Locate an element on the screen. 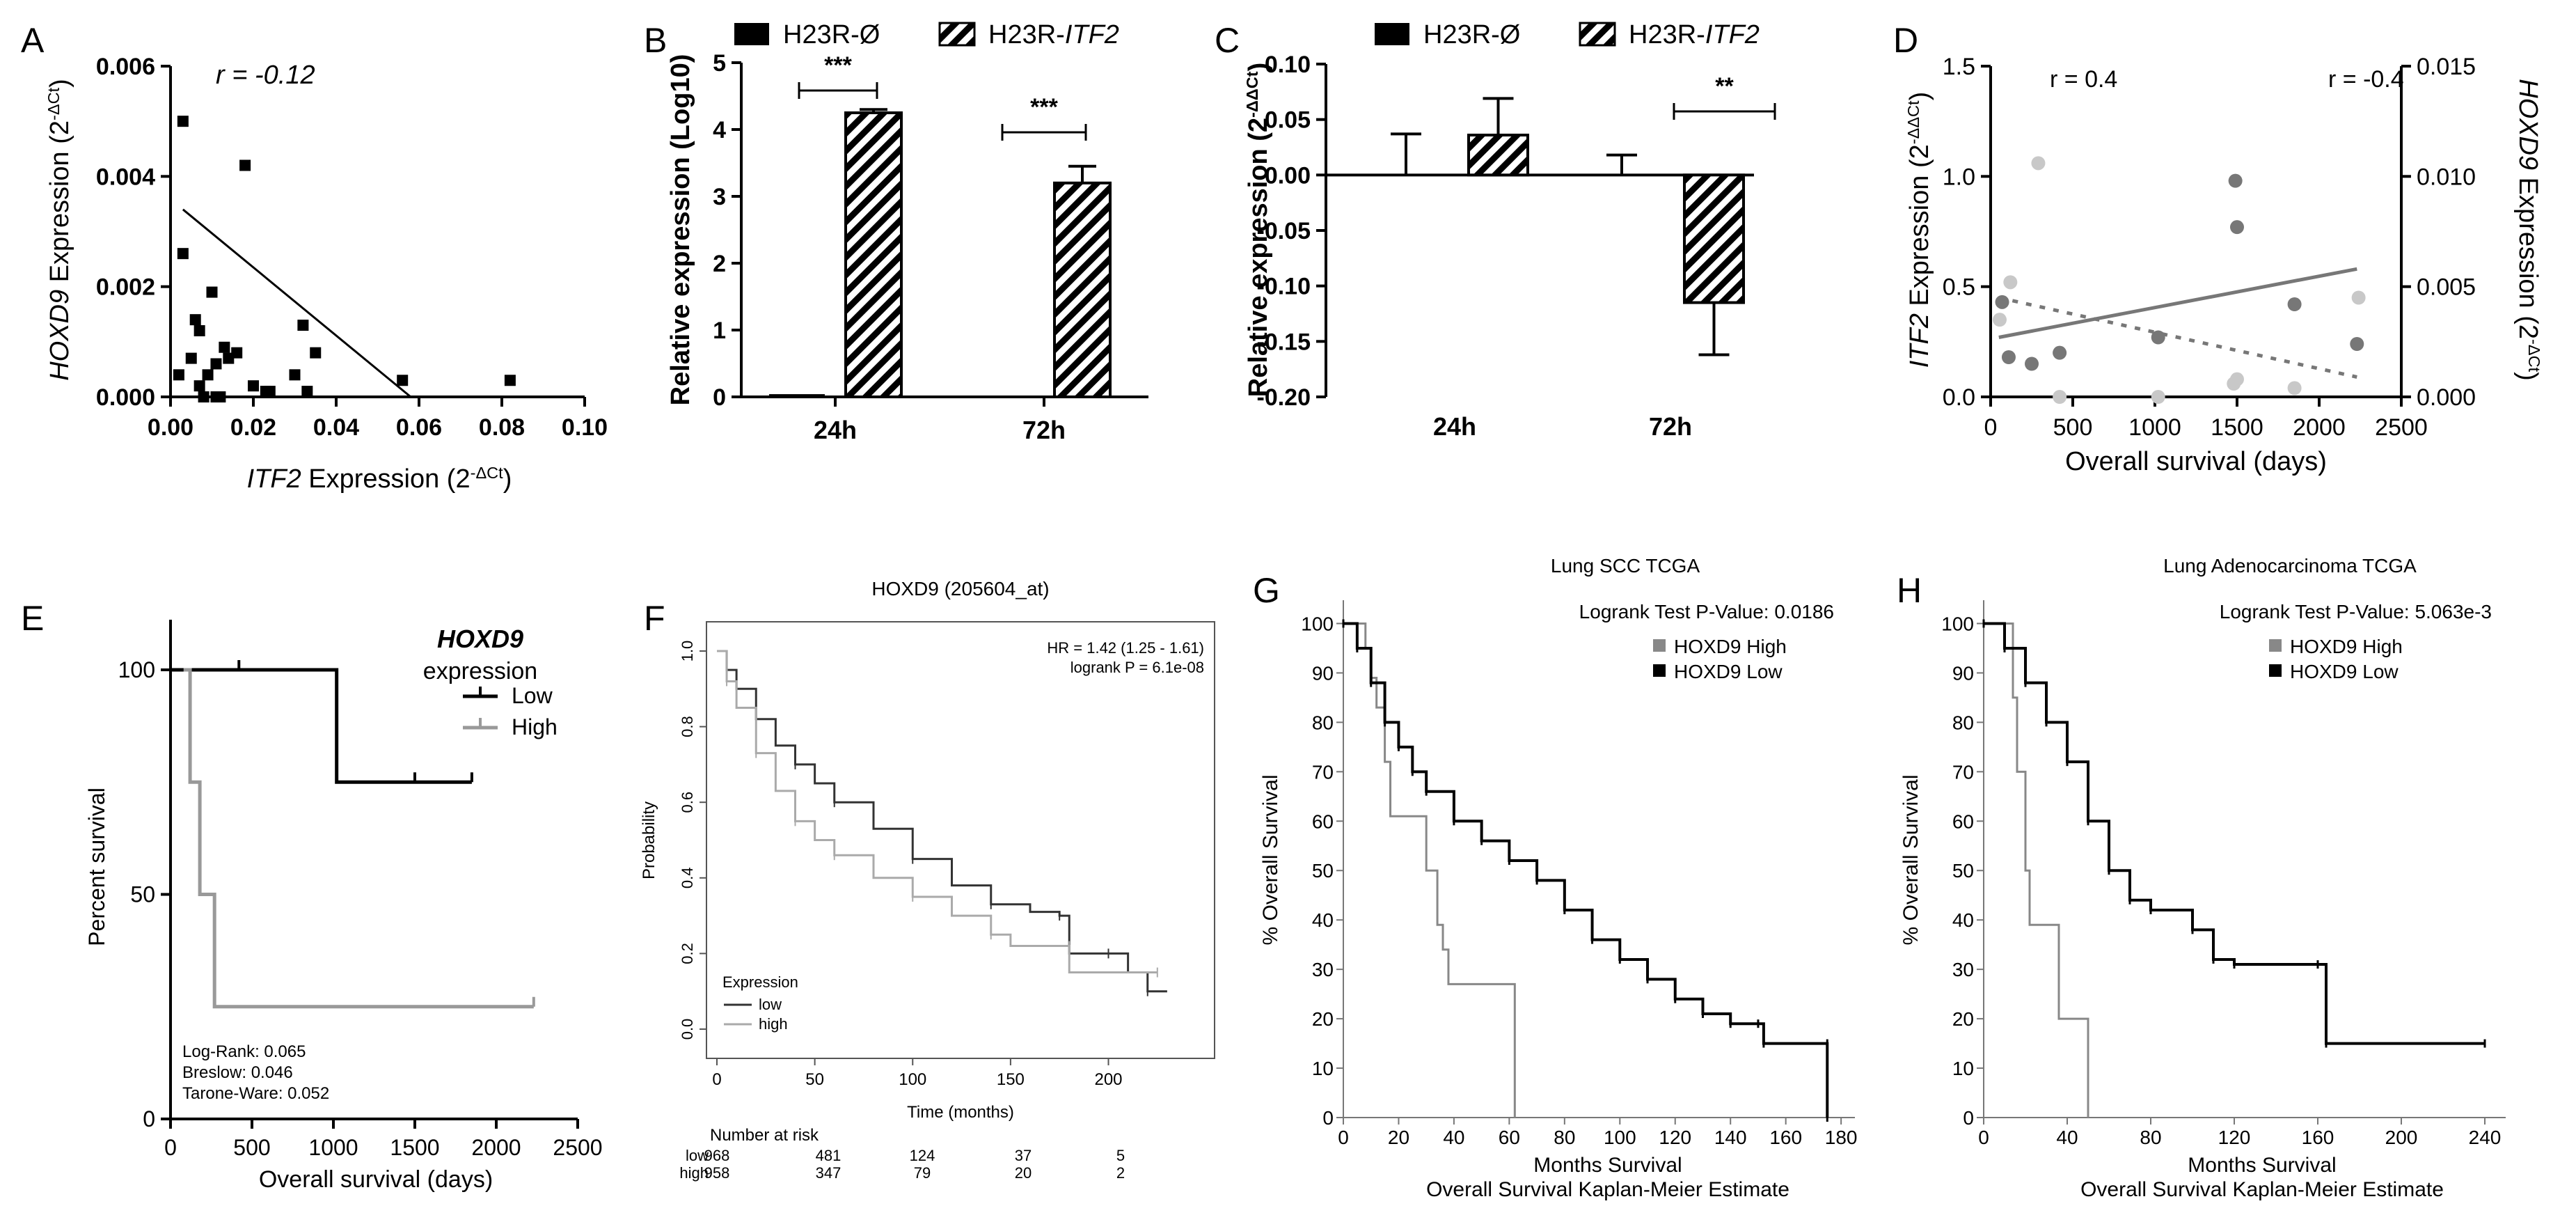 Image resolution: width=2576 pixels, height=1222 pixels. chart-title: Lung Adenocarcinoma TCGA is located at coordinates (2290, 566).